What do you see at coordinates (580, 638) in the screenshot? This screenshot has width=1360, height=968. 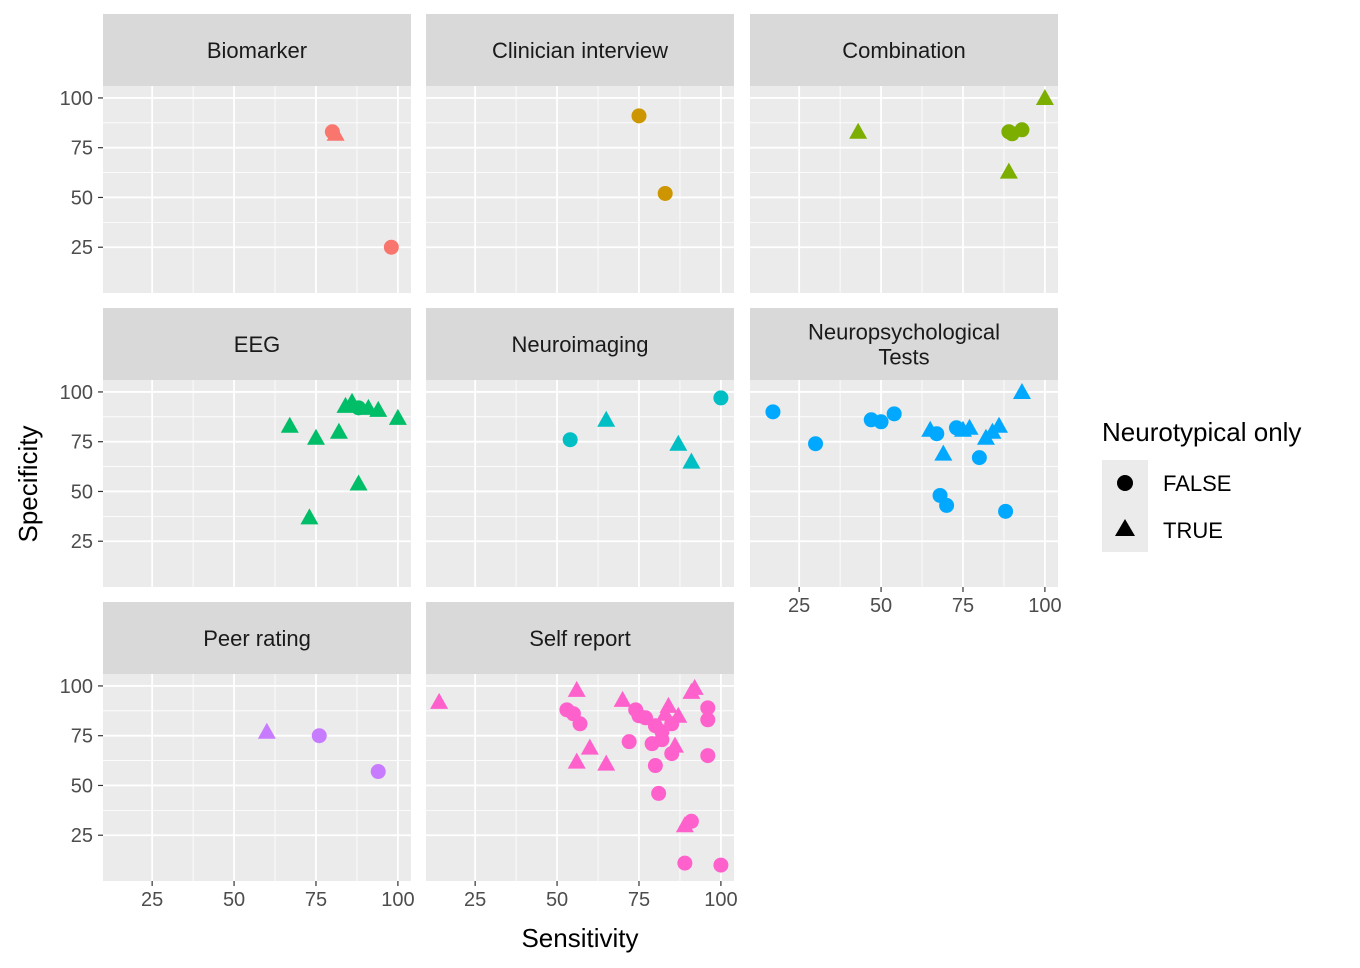 I see `facet-title: Self report` at bounding box center [580, 638].